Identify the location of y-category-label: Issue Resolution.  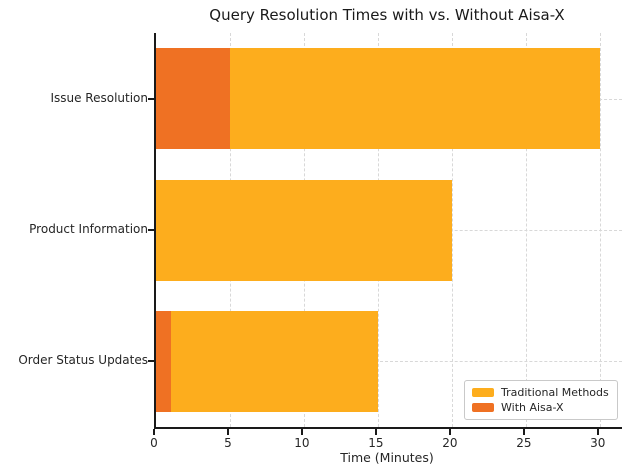
(99, 97).